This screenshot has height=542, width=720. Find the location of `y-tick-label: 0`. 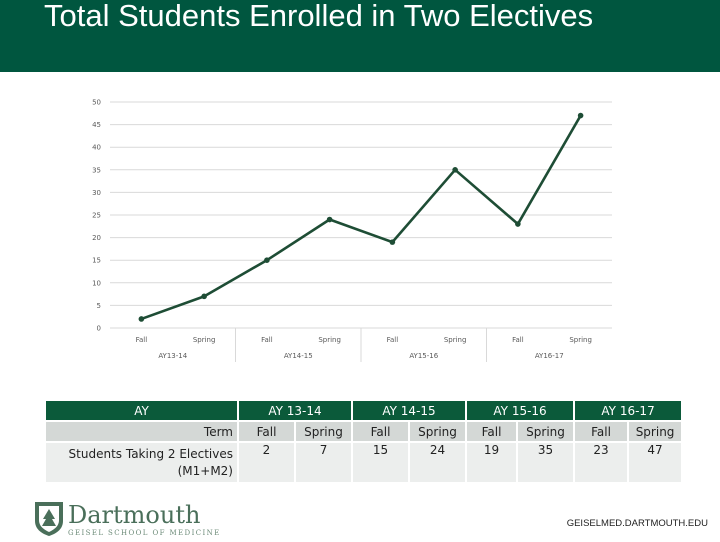

y-tick-label: 0 is located at coordinates (99, 329).